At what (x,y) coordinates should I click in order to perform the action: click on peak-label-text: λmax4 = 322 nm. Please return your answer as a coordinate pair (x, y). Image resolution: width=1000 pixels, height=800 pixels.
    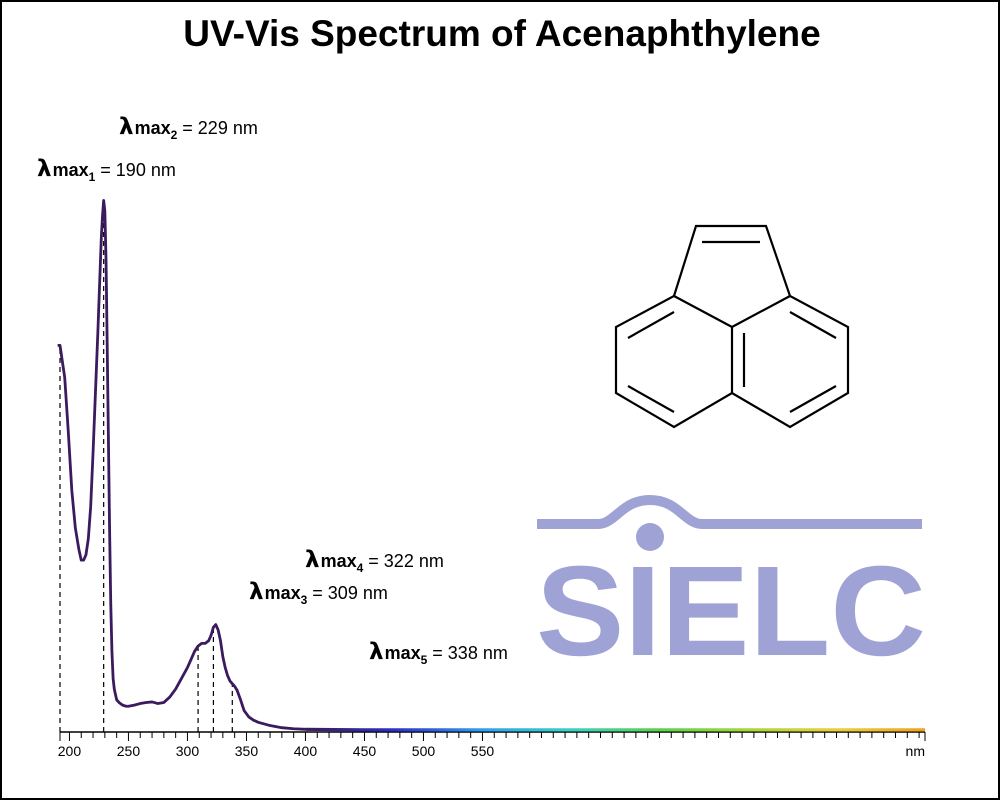
    Looking at the image, I should click on (374, 561).